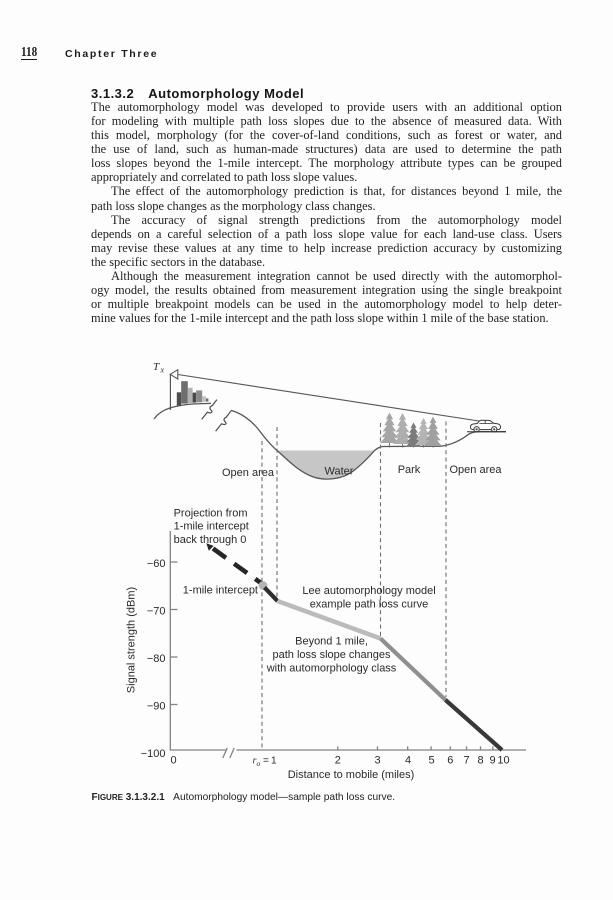  Describe the element at coordinates (450, 761) in the screenshot. I see `svg-text: 6` at that location.